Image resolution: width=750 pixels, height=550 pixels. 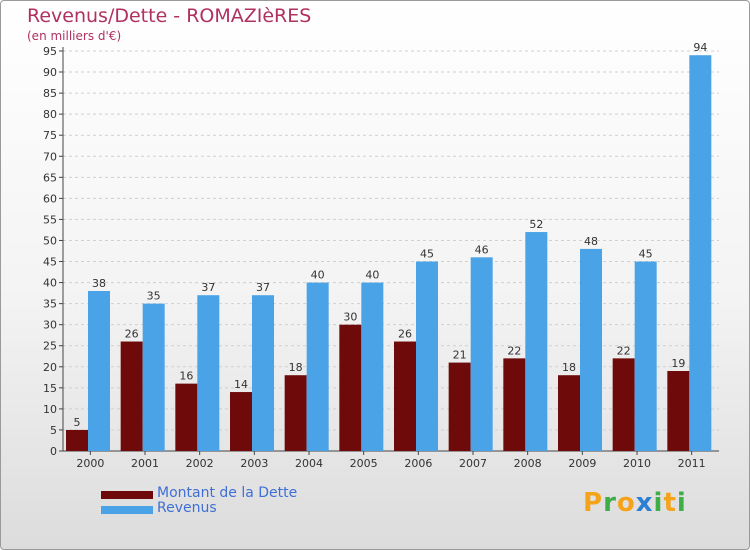 What do you see at coordinates (127, 510) in the screenshot?
I see `legend-swatch-revenus` at bounding box center [127, 510].